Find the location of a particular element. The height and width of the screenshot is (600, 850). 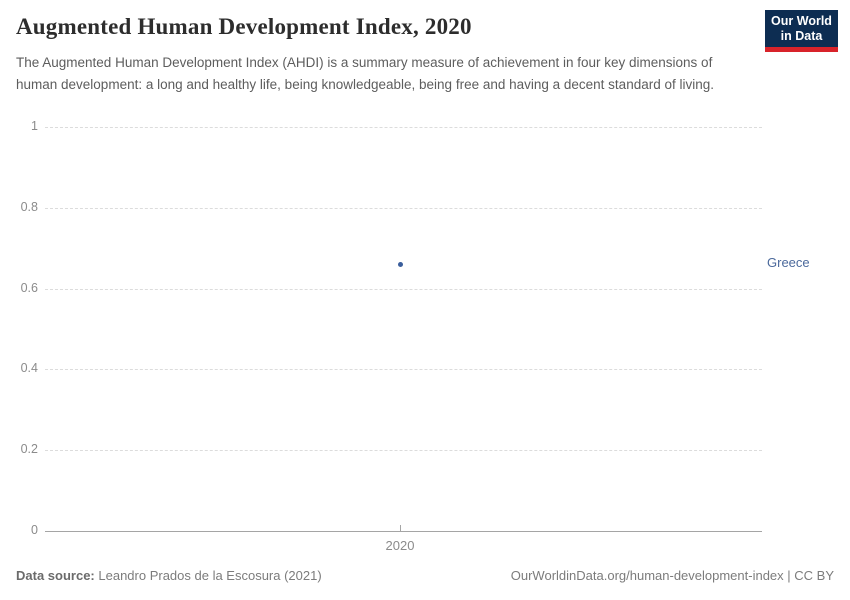

x-tick-label: 2020 is located at coordinates (400, 545).